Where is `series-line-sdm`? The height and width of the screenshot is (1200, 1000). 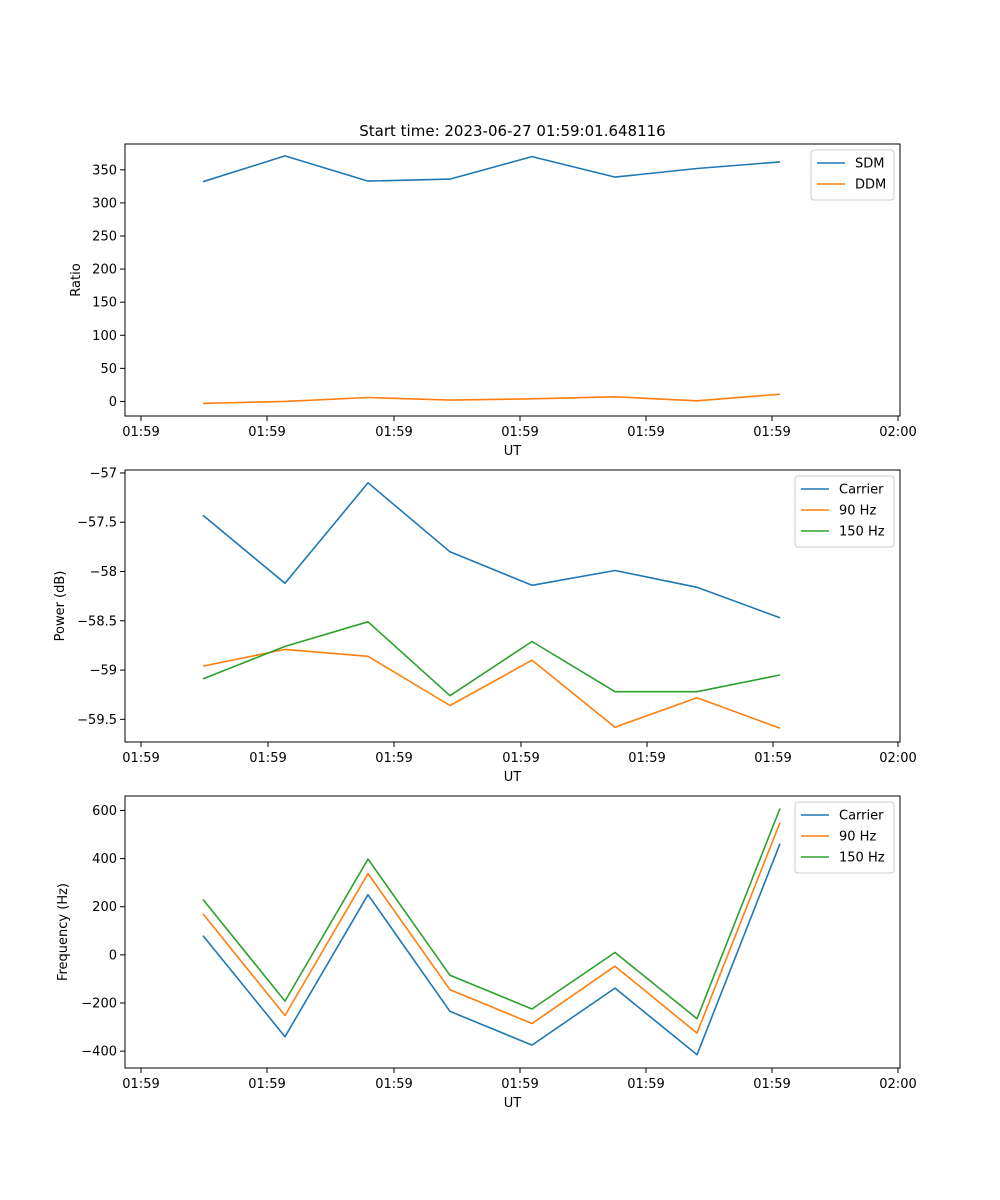 series-line-sdm is located at coordinates (491, 169).